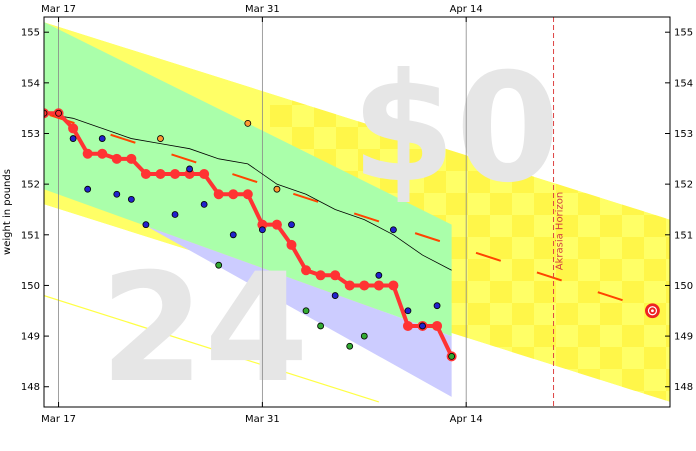  Describe the element at coordinates (58, 9) in the screenshot. I see `x-tick-label-top: Mar 17` at that location.